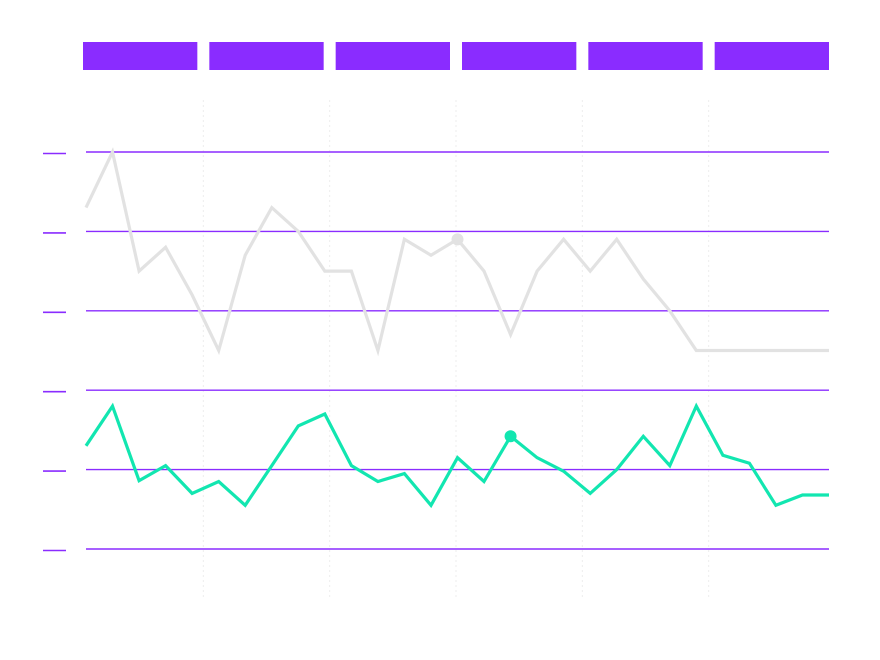 The image size is (880, 660). Describe the element at coordinates (456, 56) in the screenshot. I see `header-bars` at that location.